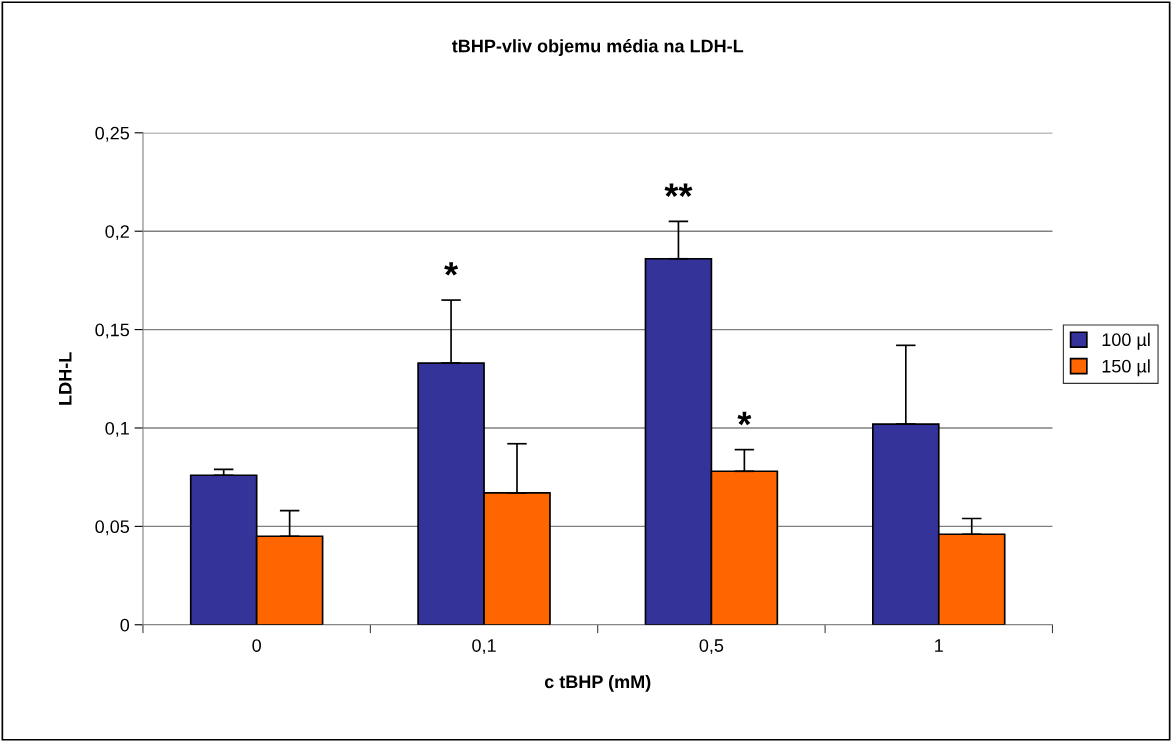 The height and width of the screenshot is (742, 1172). What do you see at coordinates (711, 647) in the screenshot?
I see `x-tick-label: 0,5` at bounding box center [711, 647].